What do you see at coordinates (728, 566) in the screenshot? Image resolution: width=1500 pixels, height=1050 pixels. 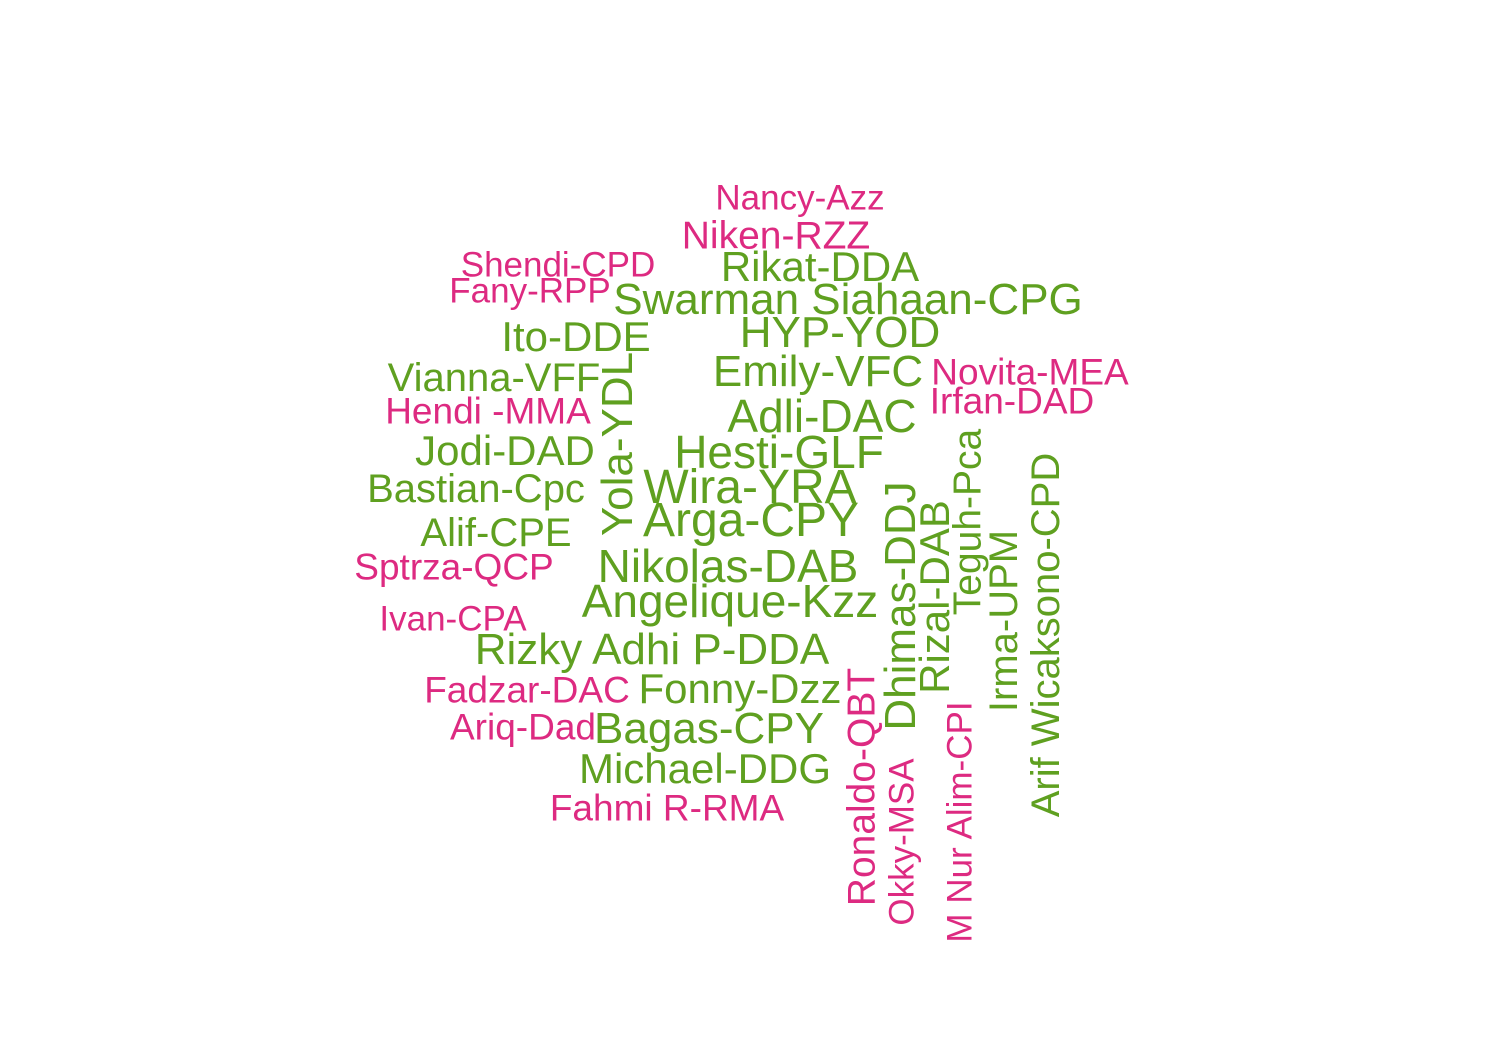 I see `word-nikolas-dab: Nikolas-DAB` at bounding box center [728, 566].